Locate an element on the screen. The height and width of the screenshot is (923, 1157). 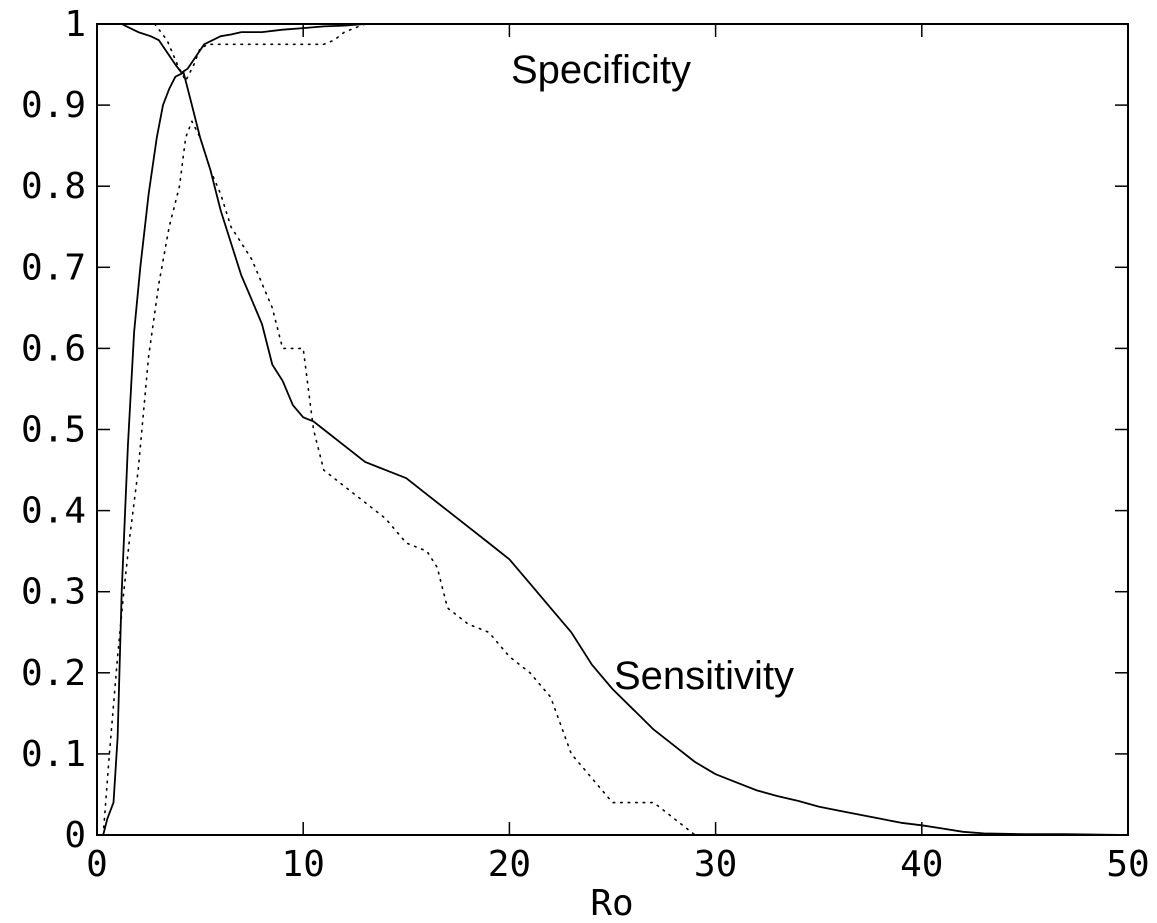
y-tick-label: 0.3 is located at coordinates (53, 592).